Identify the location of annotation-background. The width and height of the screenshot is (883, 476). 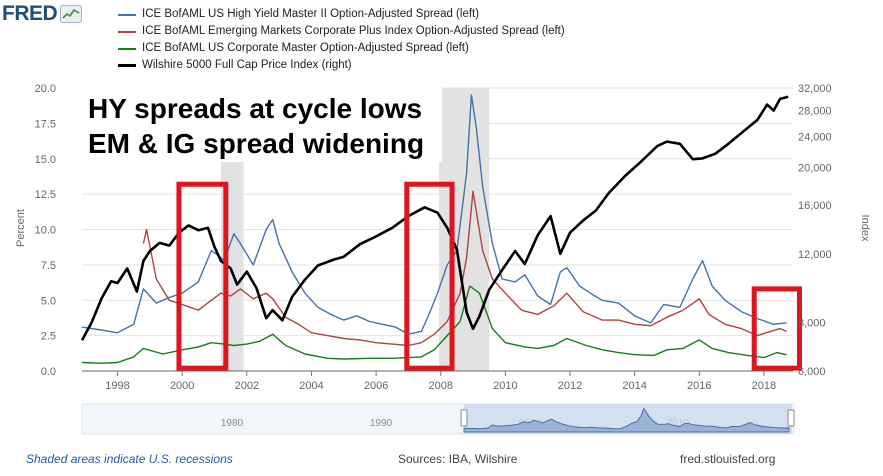
(262, 124).